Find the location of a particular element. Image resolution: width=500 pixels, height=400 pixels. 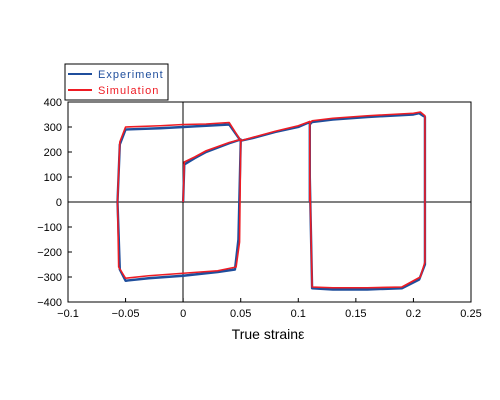

legend: Experiment Simulation is located at coordinates (116, 82).